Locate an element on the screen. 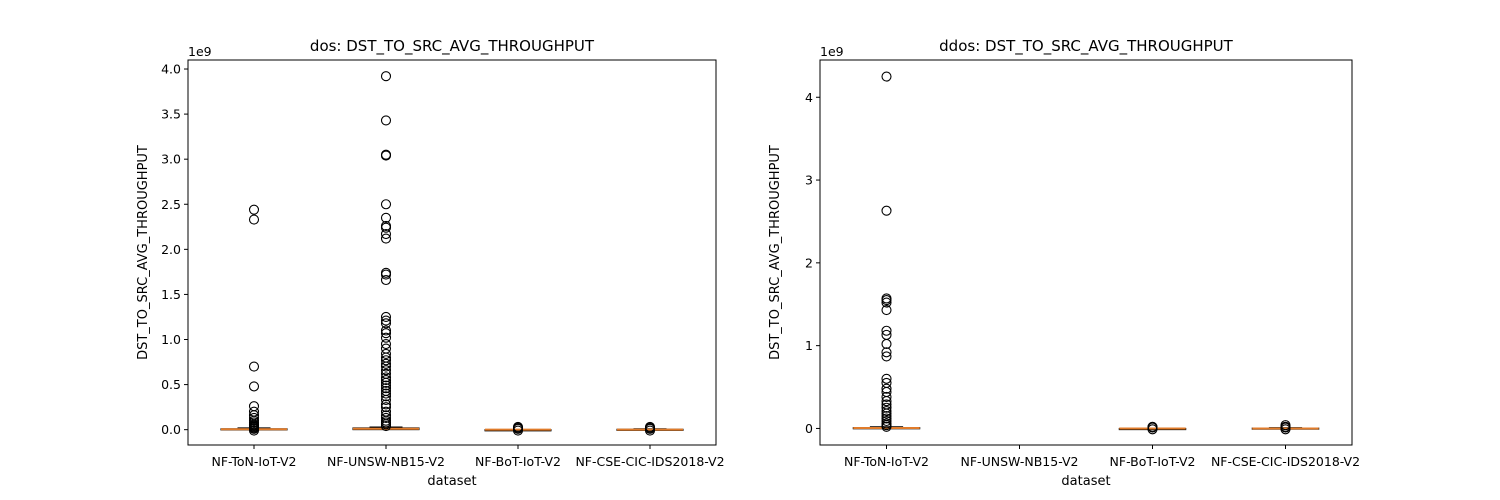 This screenshot has width=1500, height=500. ddos-chart-title: ddos: DST_TO_SRC_AVG_THROUGHPUT is located at coordinates (1086, 46).